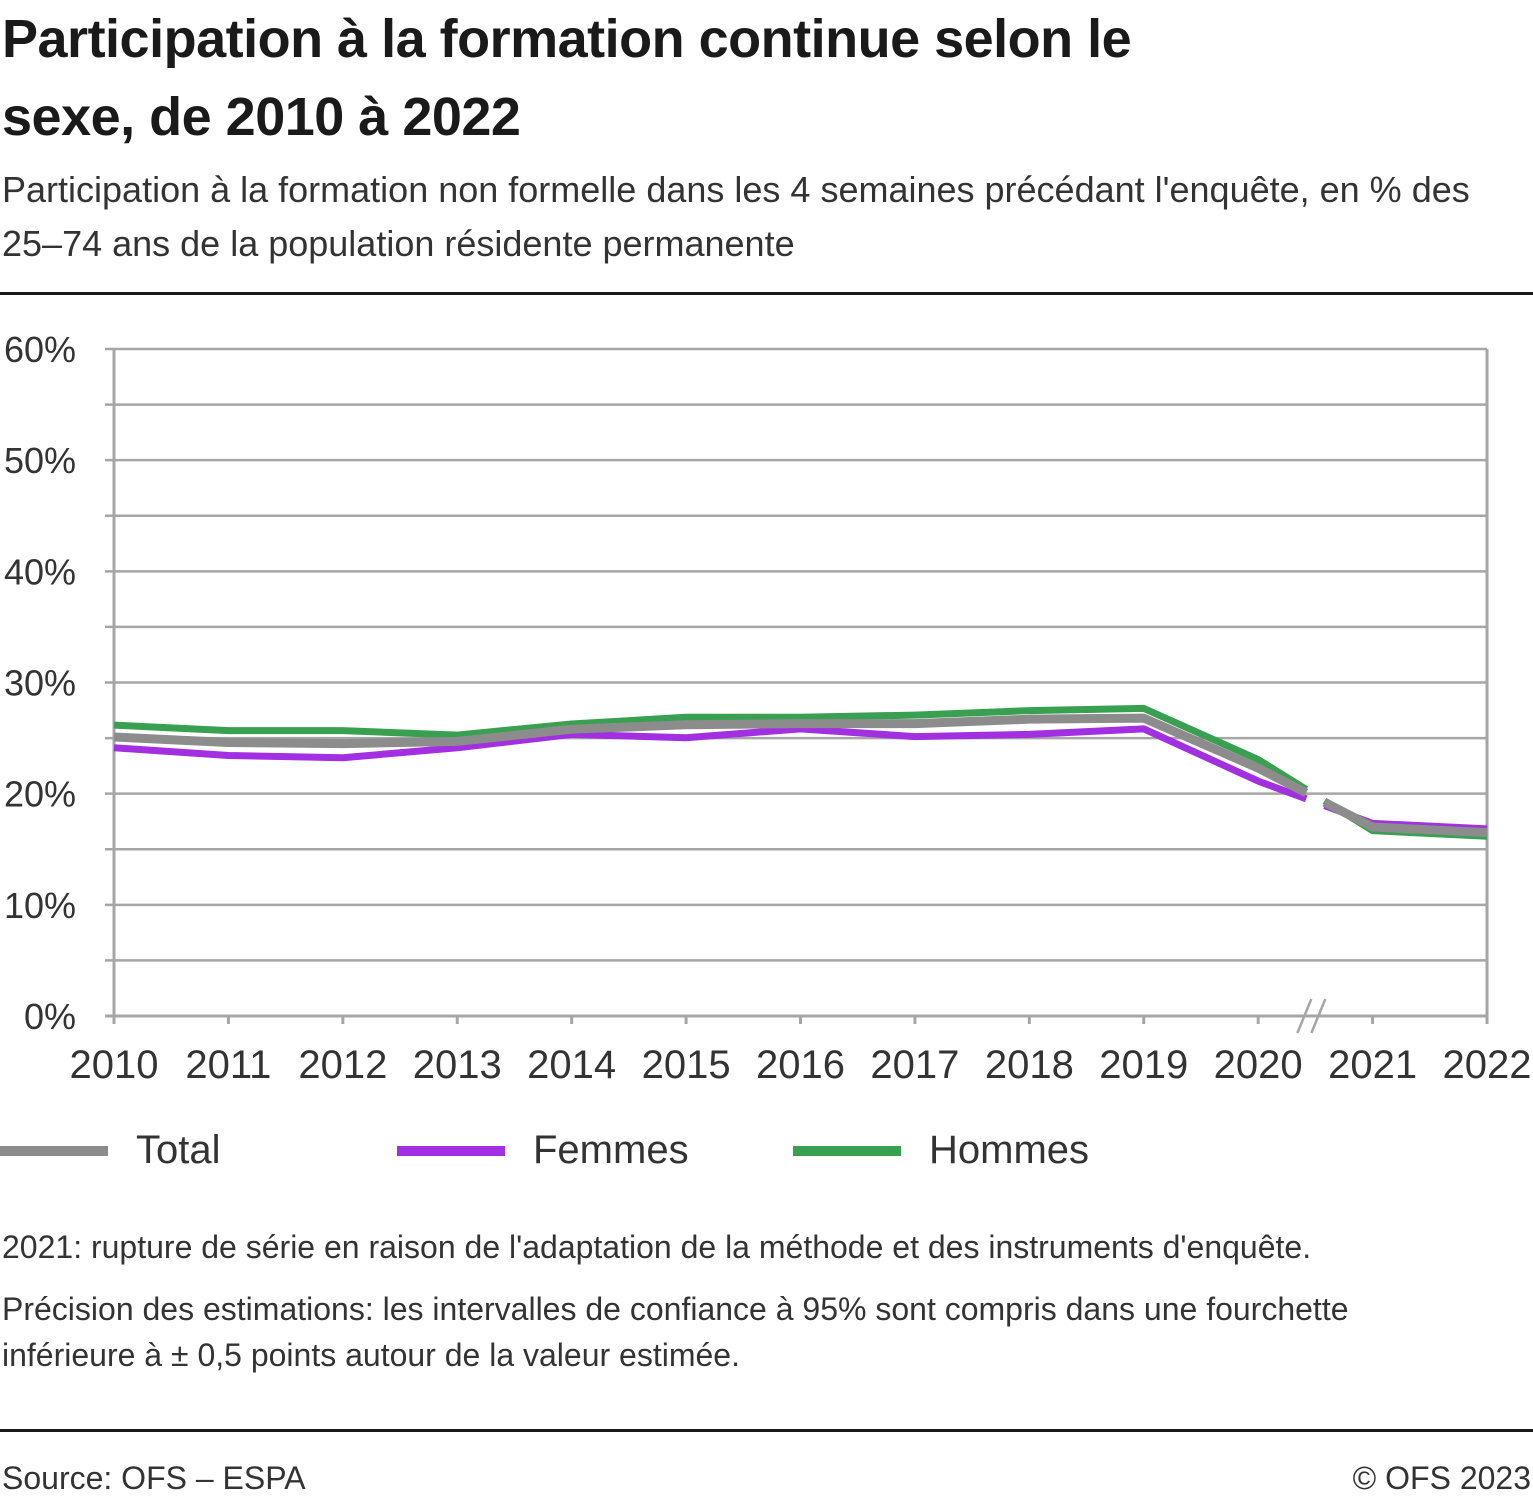  I want to click on top-rule, so click(766, 293).